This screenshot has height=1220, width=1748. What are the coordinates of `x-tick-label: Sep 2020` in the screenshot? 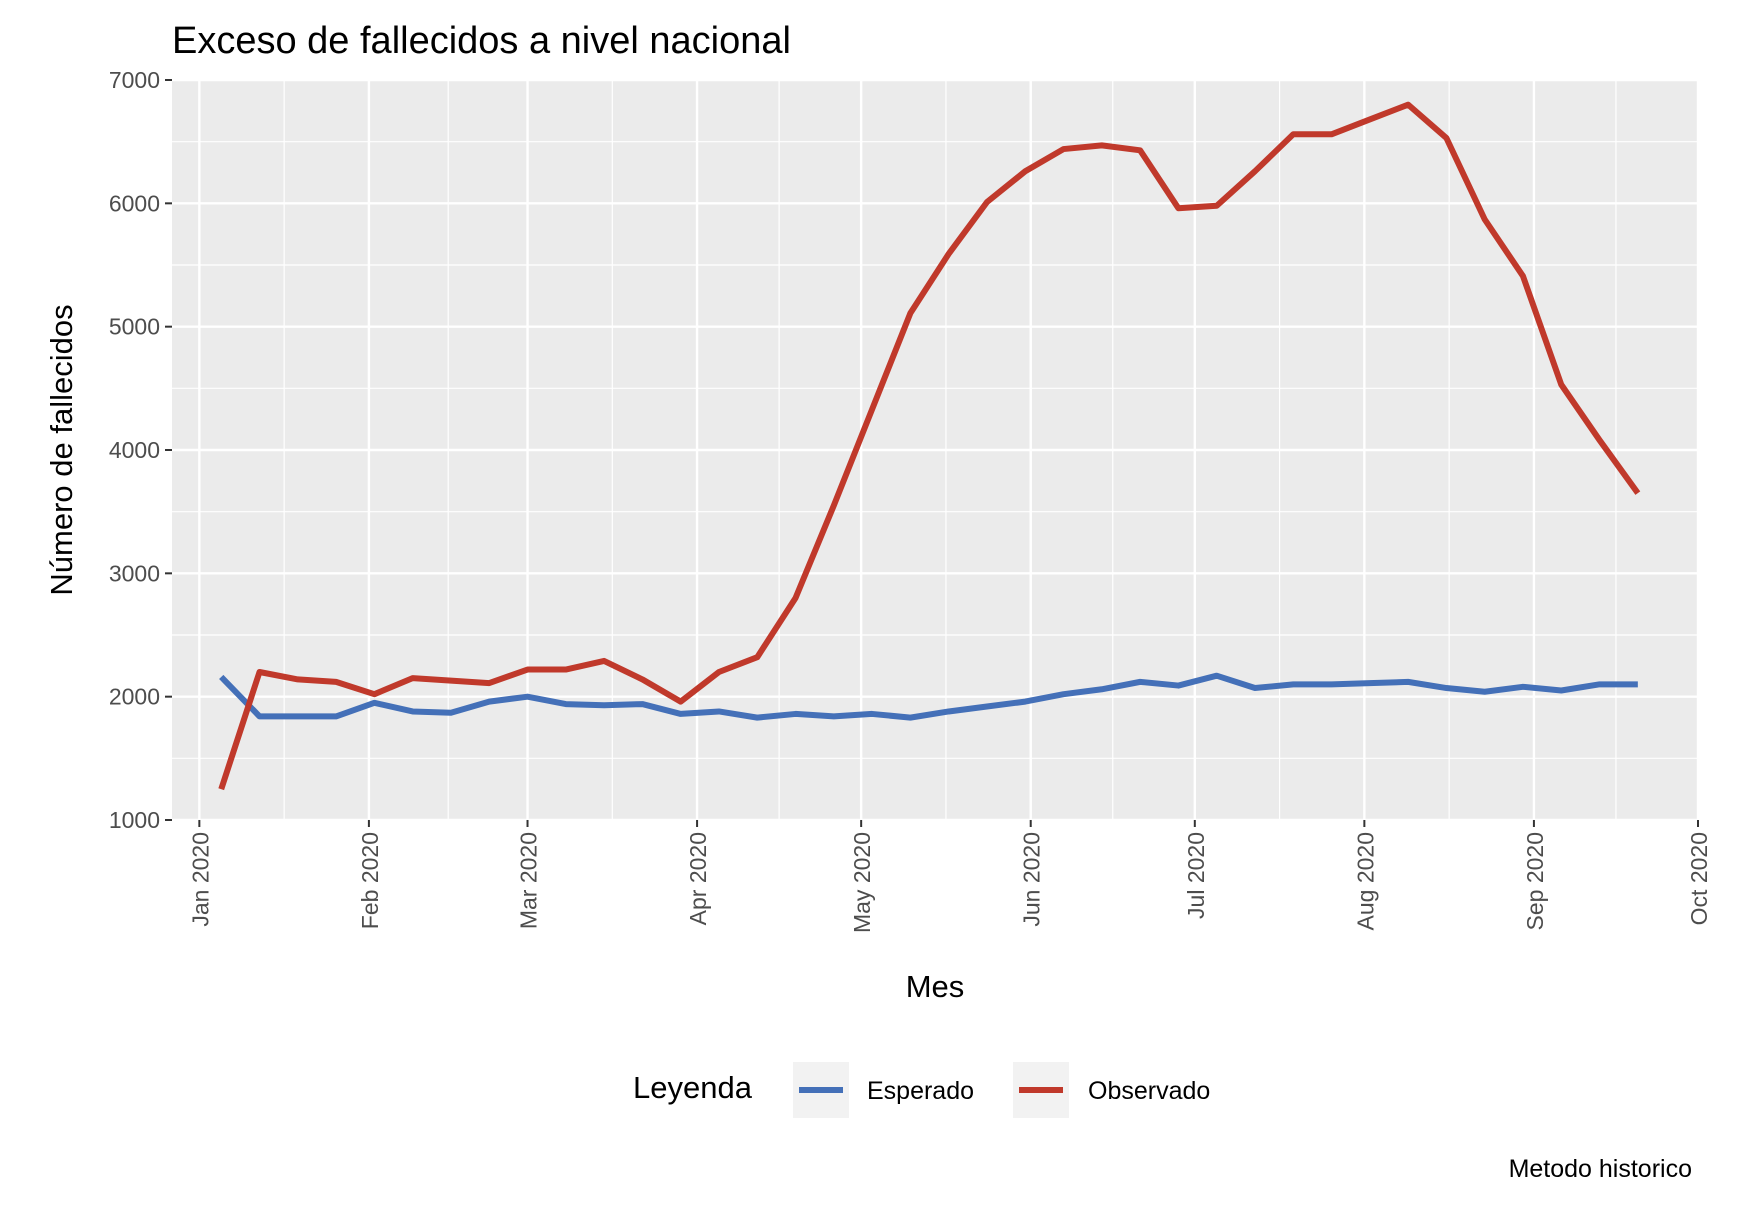 It's located at (1535, 881).